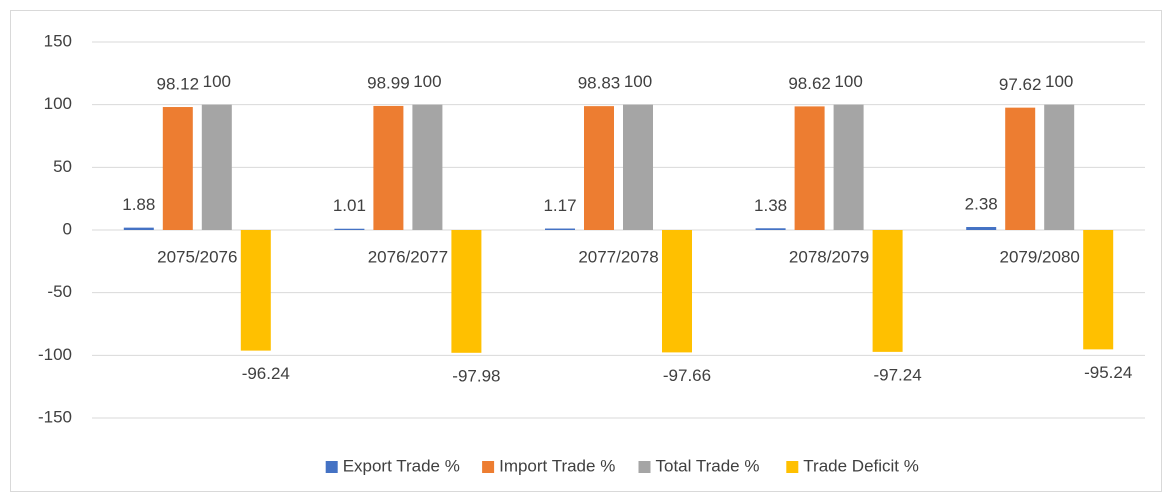 The height and width of the screenshot is (502, 1172). I want to click on data-label: 1.01, so click(349, 205).